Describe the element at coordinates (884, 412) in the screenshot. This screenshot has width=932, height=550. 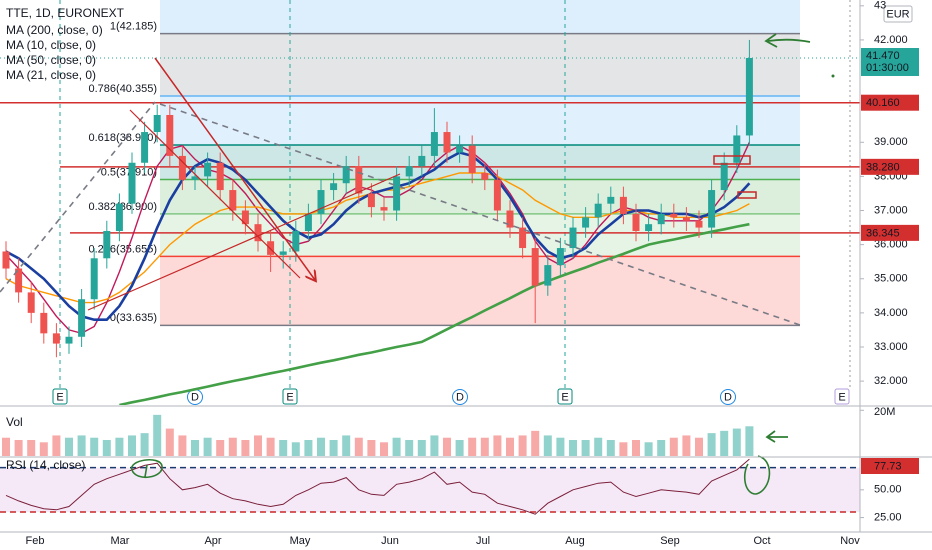
I see `y-tick-label: 20M` at that location.